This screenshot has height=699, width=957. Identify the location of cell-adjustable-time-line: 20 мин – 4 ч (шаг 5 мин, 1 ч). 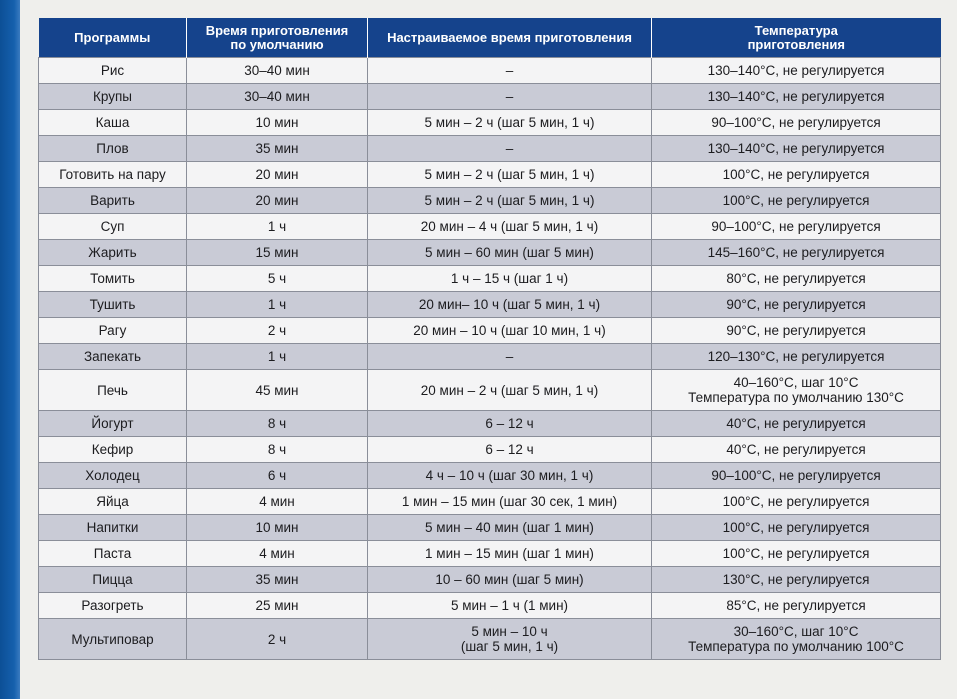
(509, 226).